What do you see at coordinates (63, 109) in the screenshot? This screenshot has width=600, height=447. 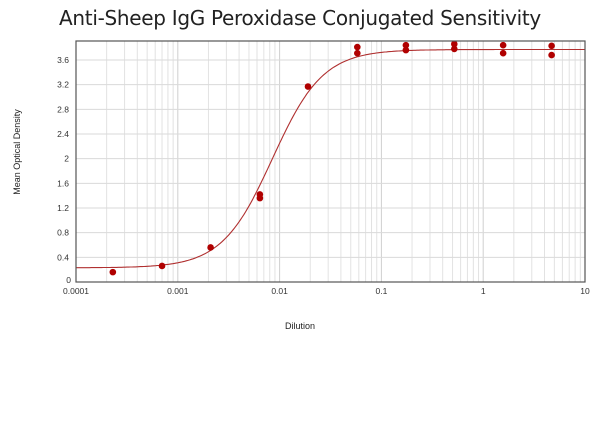 I see `y-tick-label: 2.8` at bounding box center [63, 109].